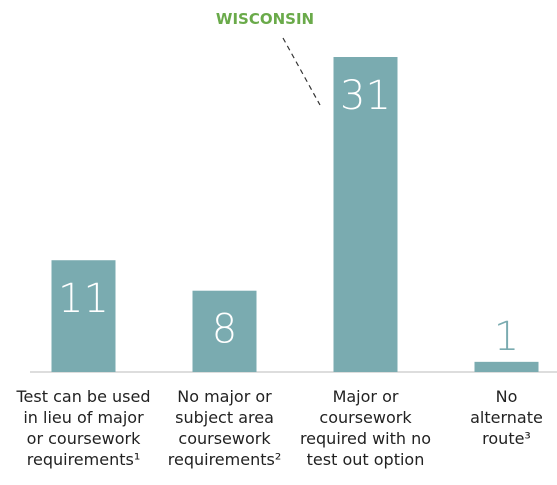 The height and width of the screenshot is (485, 557). I want to click on annotation-line, so click(301, 71).